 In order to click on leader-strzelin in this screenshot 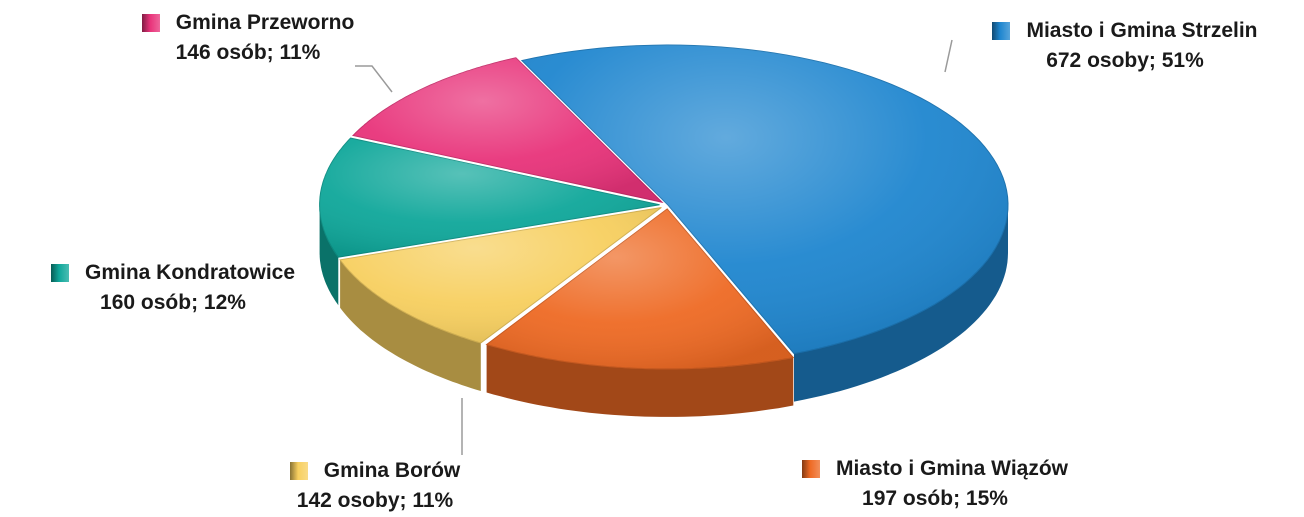, I will do `click(948, 56)`.